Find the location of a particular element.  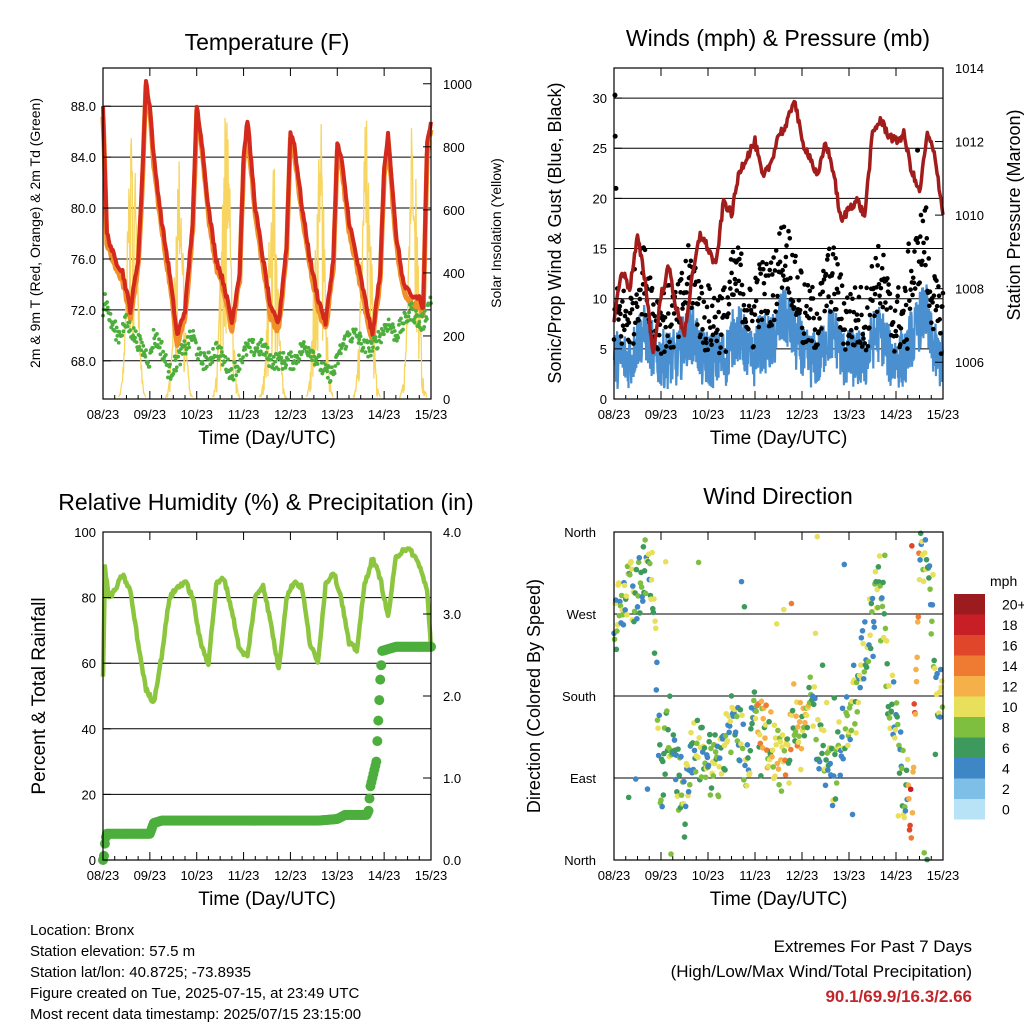

colorbar-label: 16 is located at coordinates (1010, 645).